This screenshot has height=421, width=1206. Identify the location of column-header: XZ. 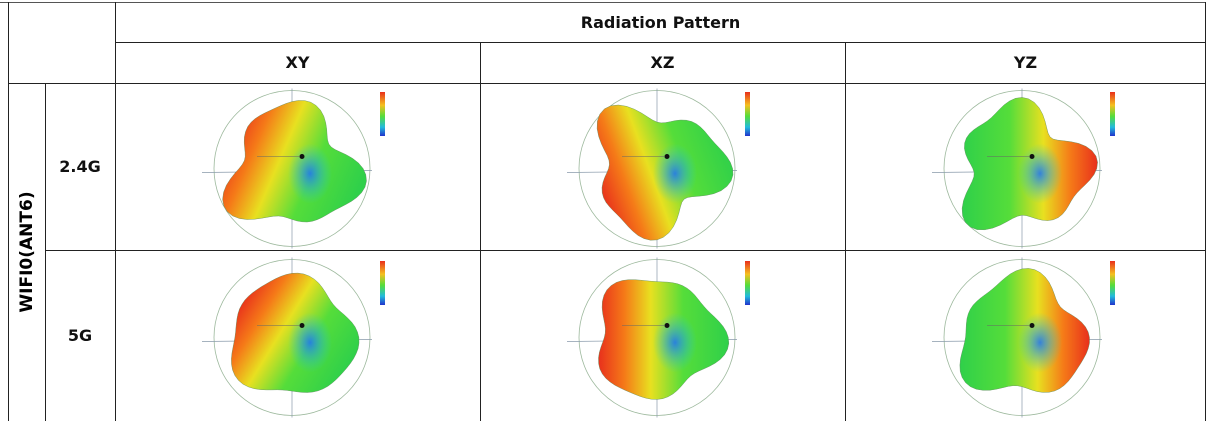
(662, 62).